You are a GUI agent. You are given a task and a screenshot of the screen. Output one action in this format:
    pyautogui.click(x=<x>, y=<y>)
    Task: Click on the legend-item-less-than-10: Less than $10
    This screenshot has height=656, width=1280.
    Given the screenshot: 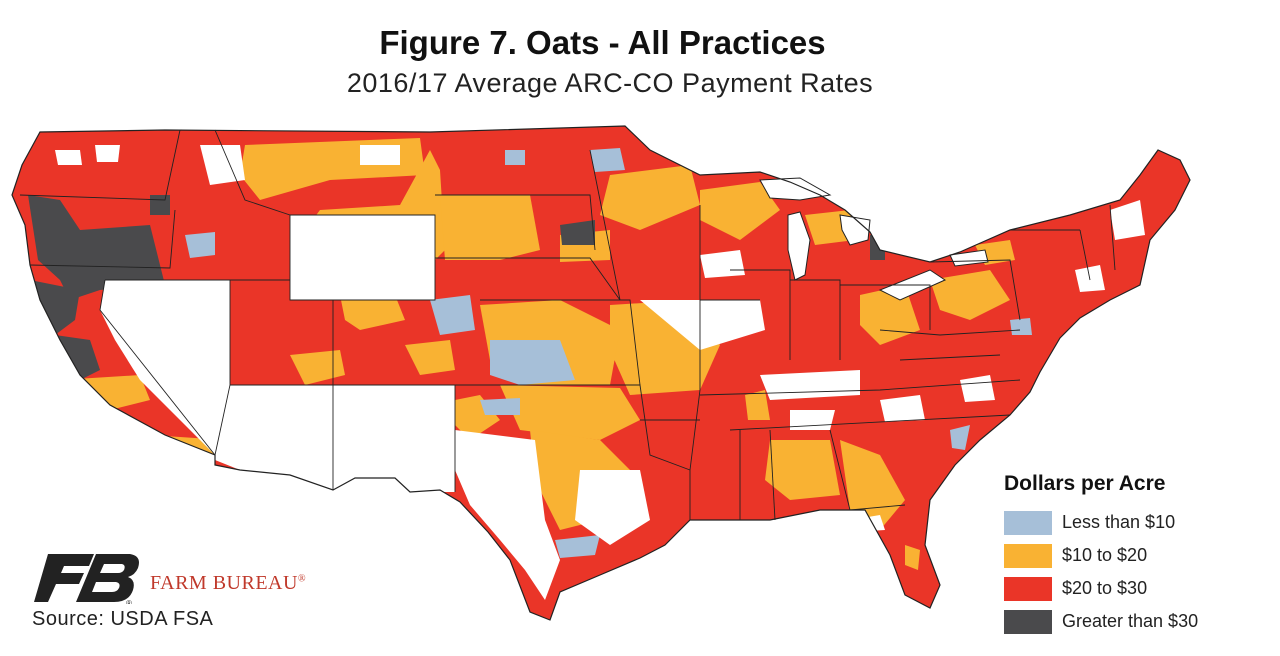 What is the action you would take?
    pyautogui.click(x=1101, y=522)
    